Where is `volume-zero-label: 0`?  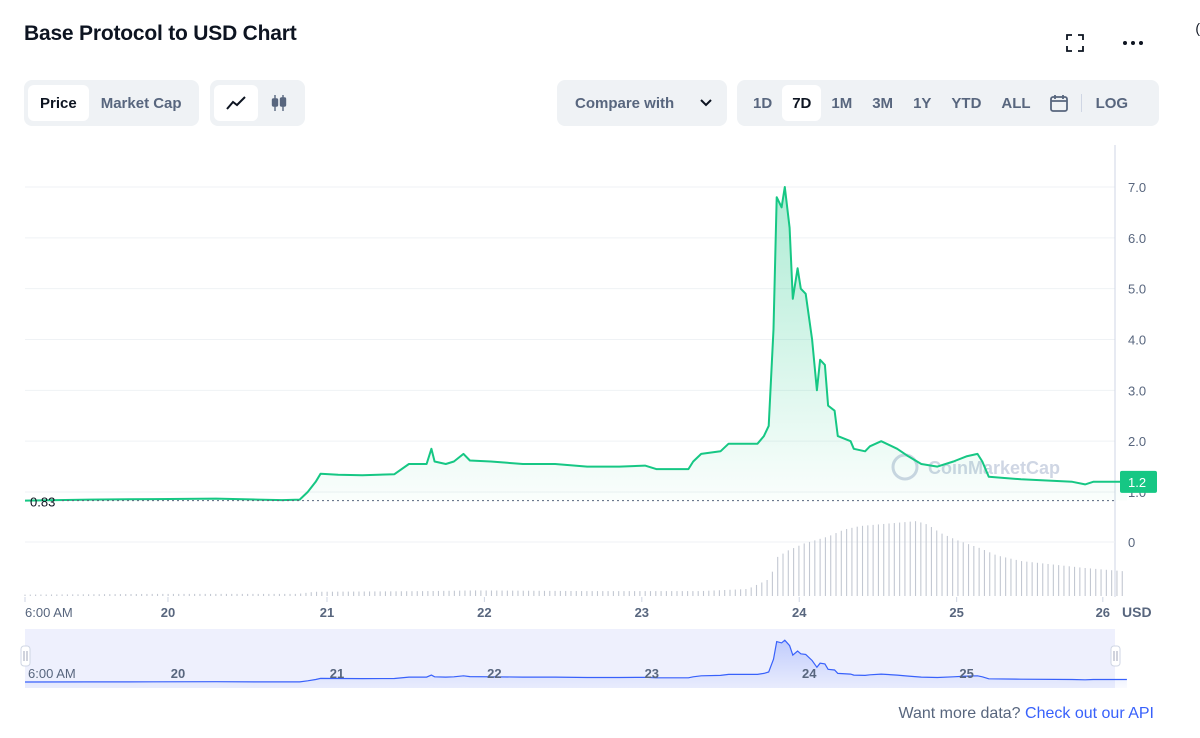 volume-zero-label: 0 is located at coordinates (1131, 542).